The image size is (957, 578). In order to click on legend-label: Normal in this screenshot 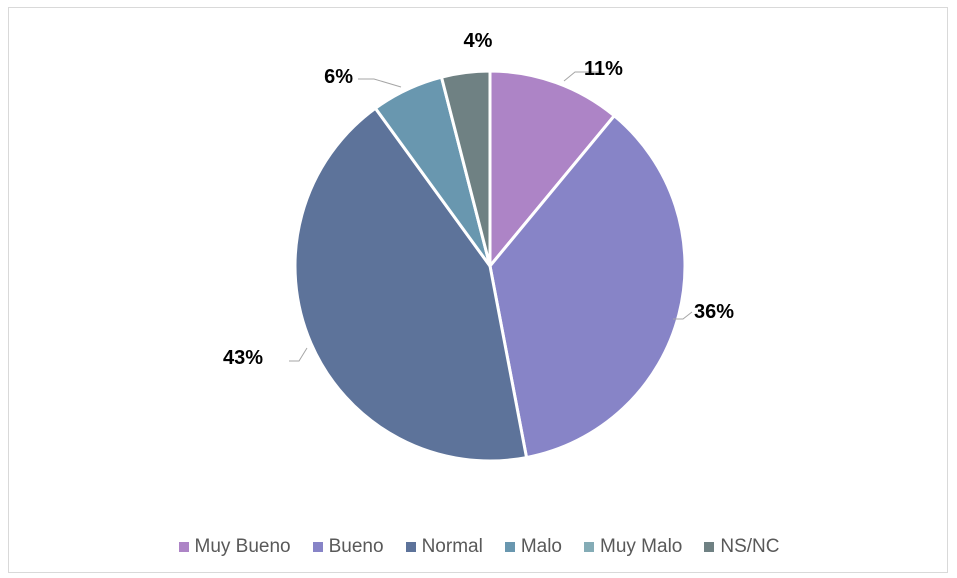, I will do `click(452, 546)`.